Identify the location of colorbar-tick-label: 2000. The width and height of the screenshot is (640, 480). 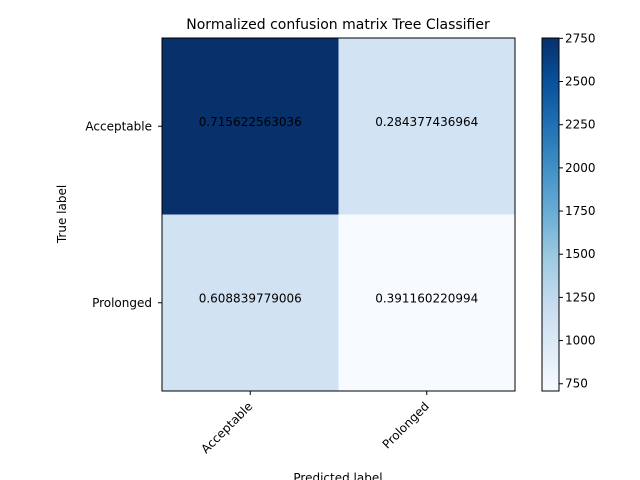
(580, 168).